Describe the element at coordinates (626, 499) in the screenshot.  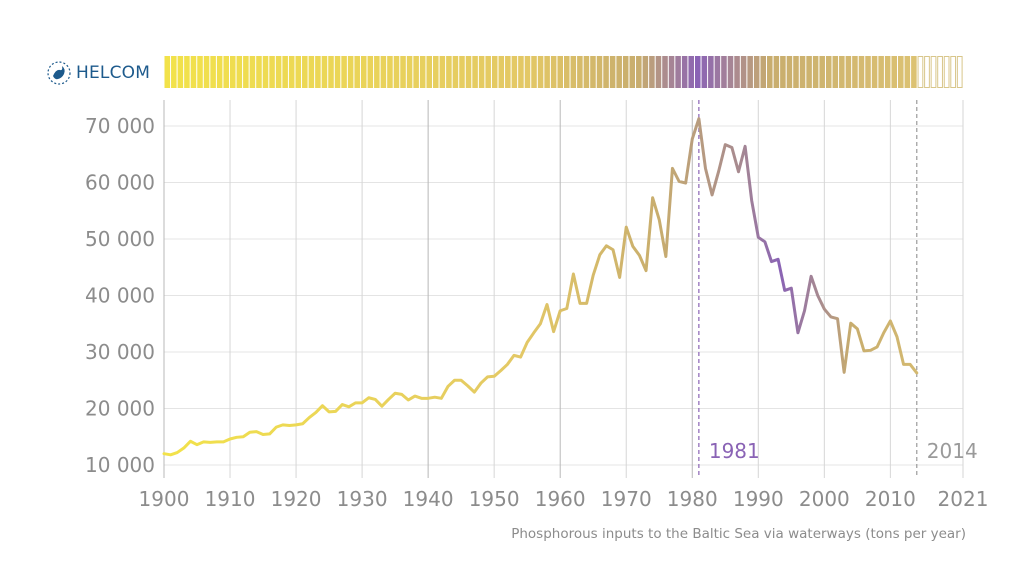
I see `x-tick-label: 1970` at that location.